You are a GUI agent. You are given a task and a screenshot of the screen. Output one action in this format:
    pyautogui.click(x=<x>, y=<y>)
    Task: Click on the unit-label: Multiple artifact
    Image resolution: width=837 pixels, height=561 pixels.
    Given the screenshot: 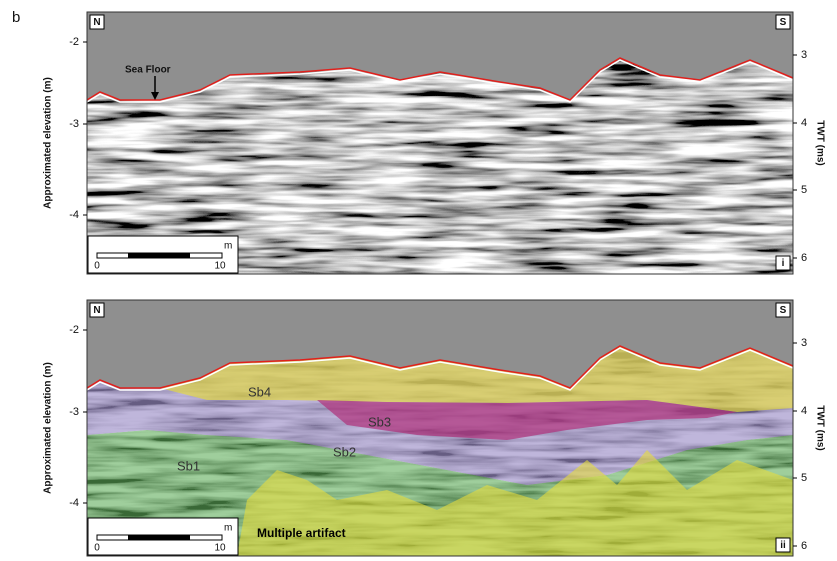 What is the action you would take?
    pyautogui.click(x=301, y=533)
    